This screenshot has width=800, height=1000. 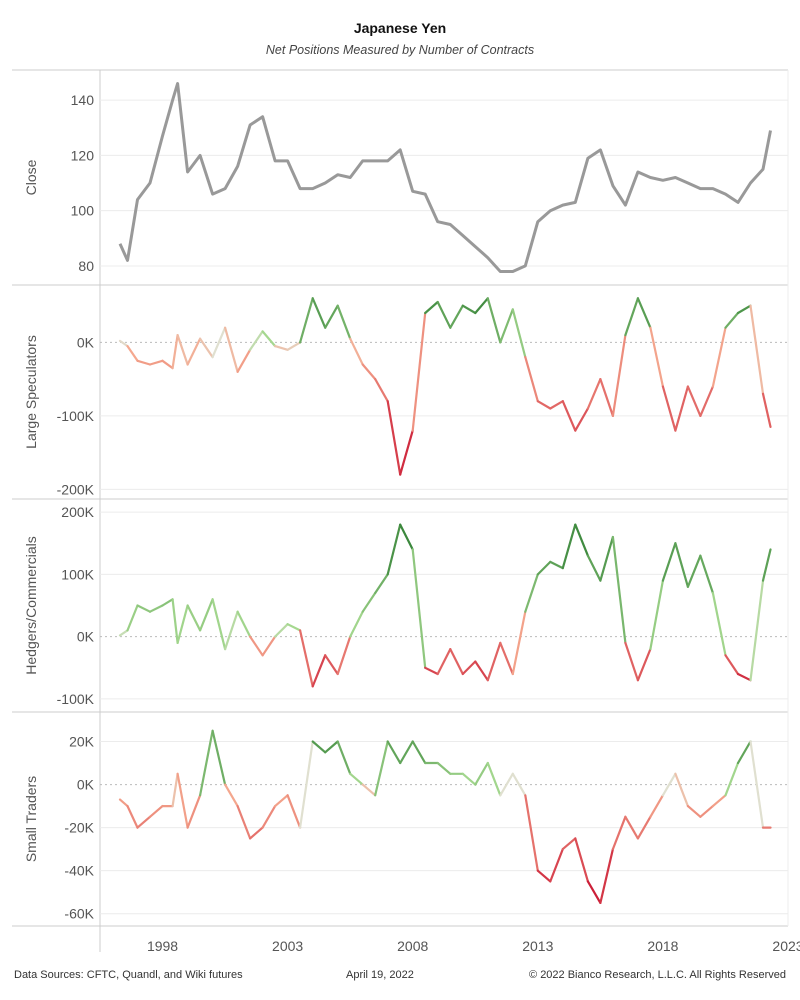 I want to click on x-tick-label-1: 2003, so click(x=287, y=946).